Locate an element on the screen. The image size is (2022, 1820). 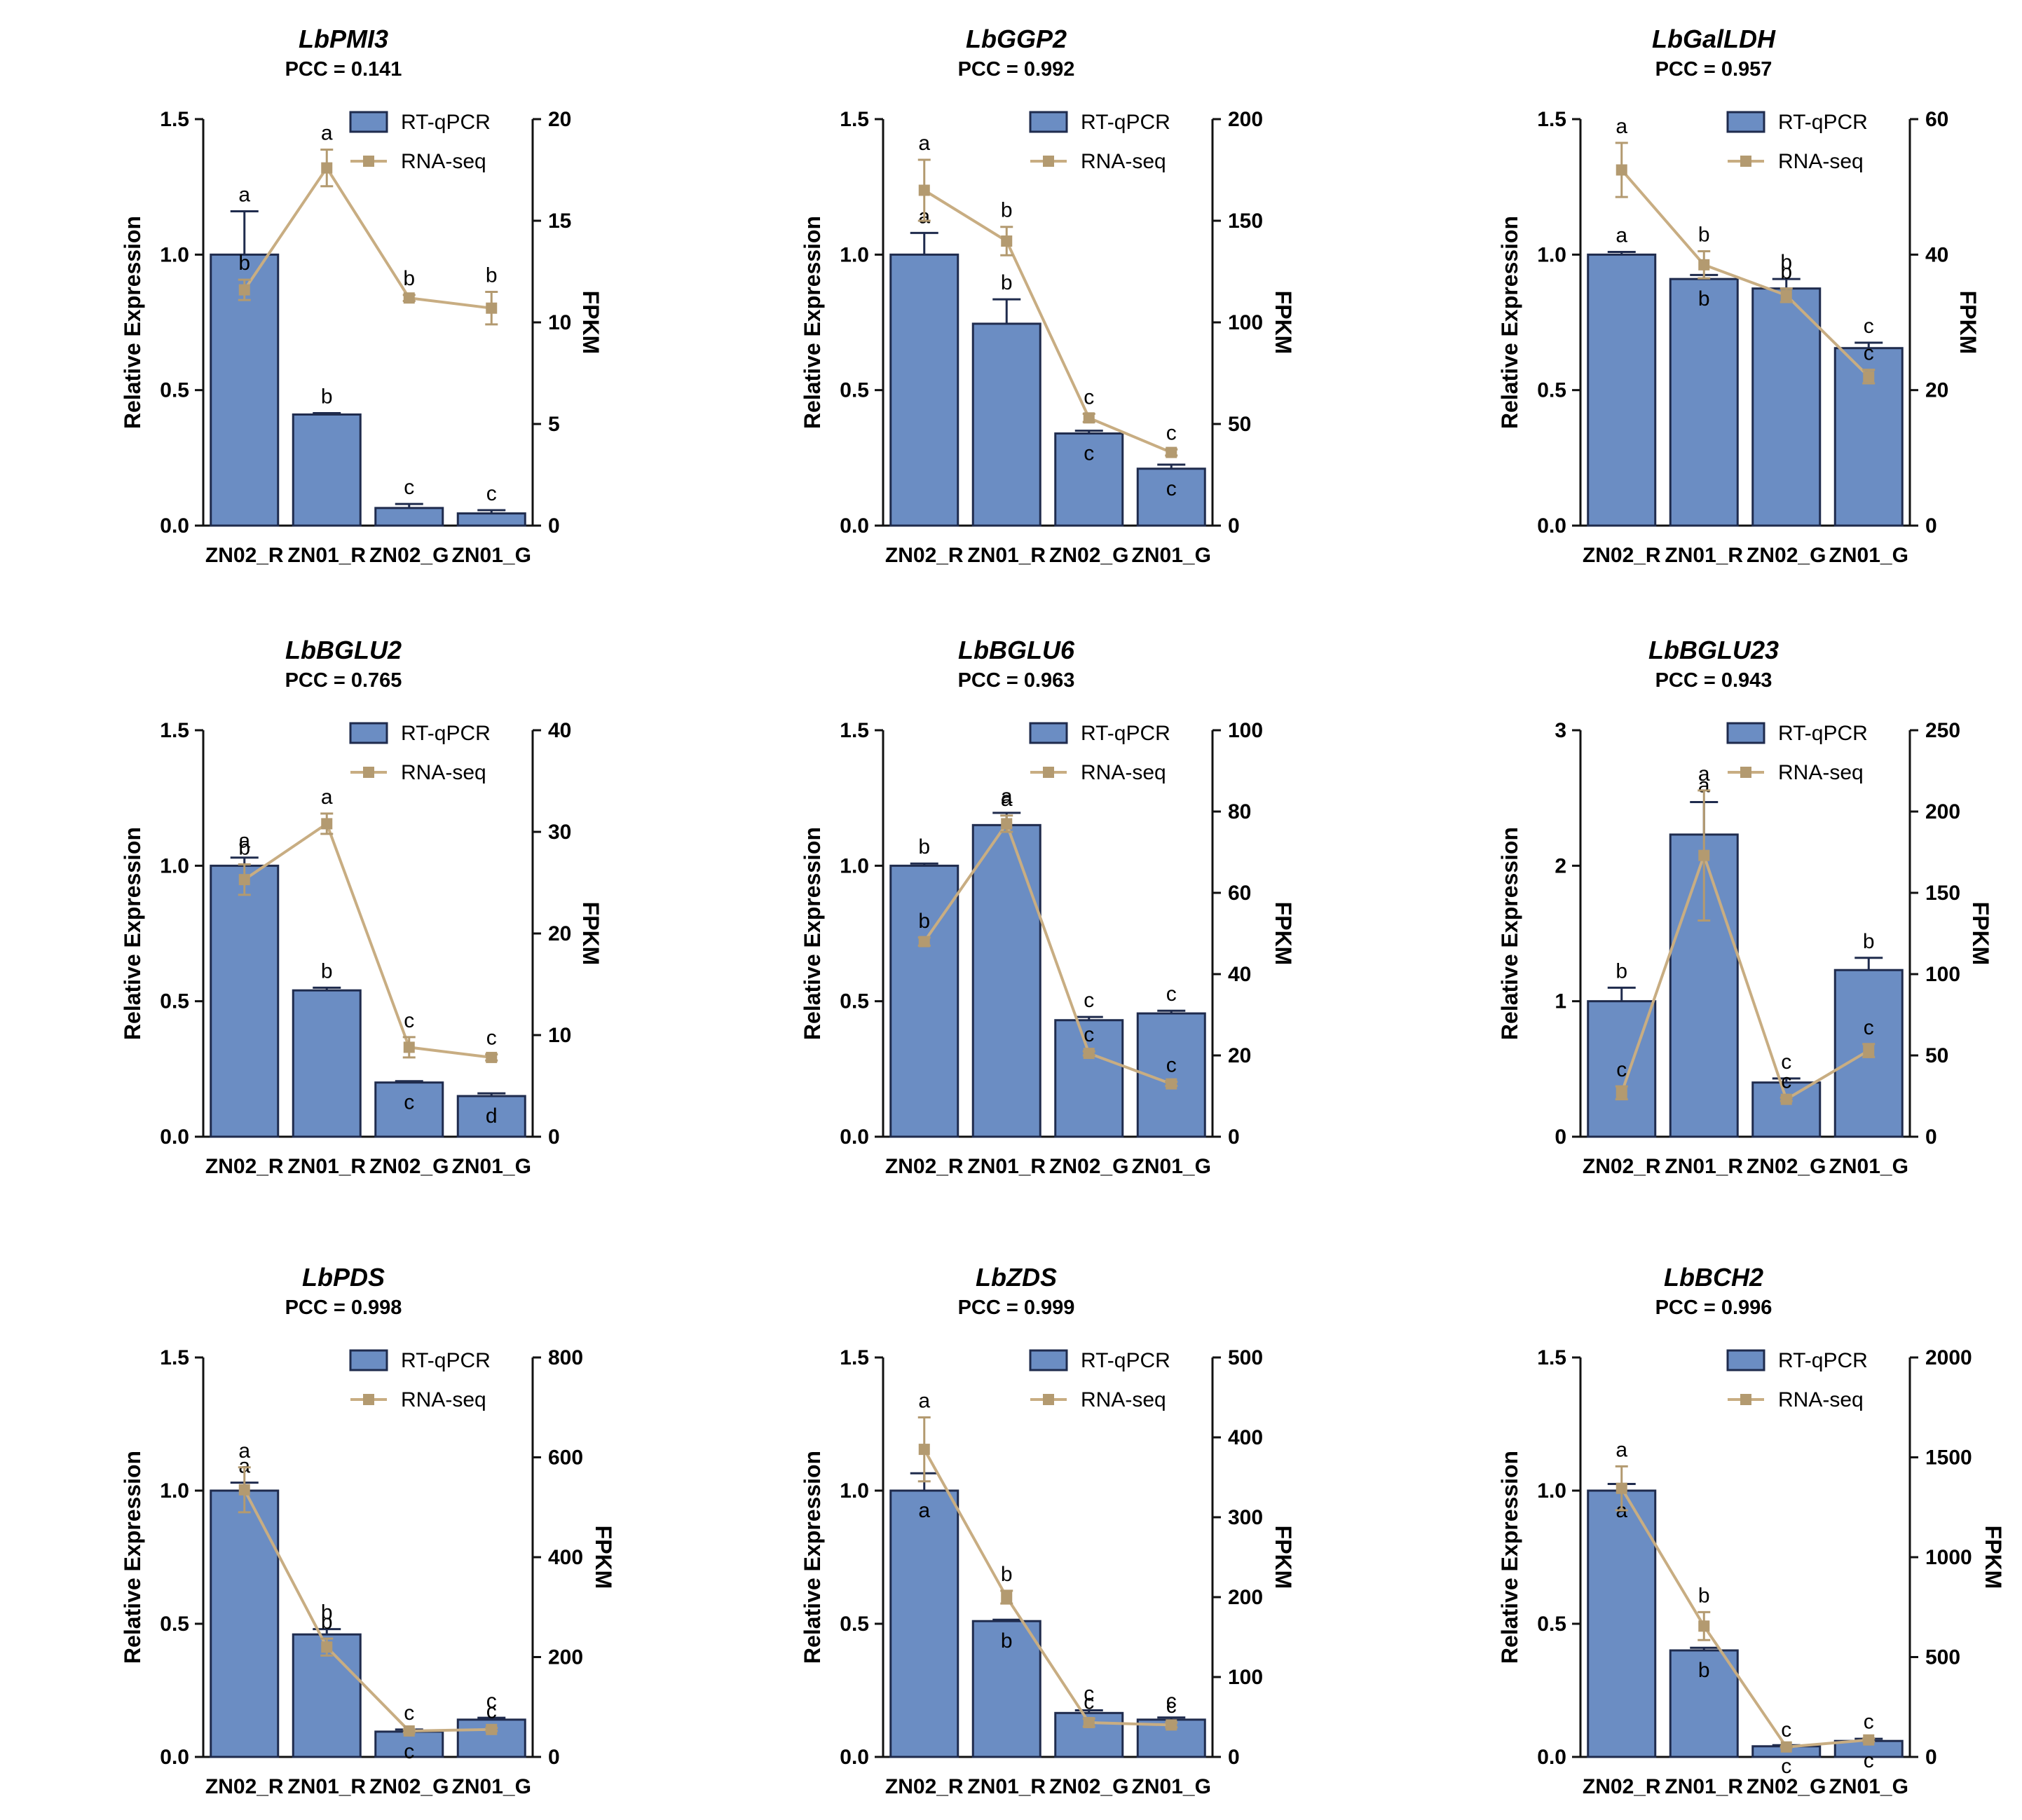
x-tick-label: ZN01_R is located at coordinates (1006, 1166).